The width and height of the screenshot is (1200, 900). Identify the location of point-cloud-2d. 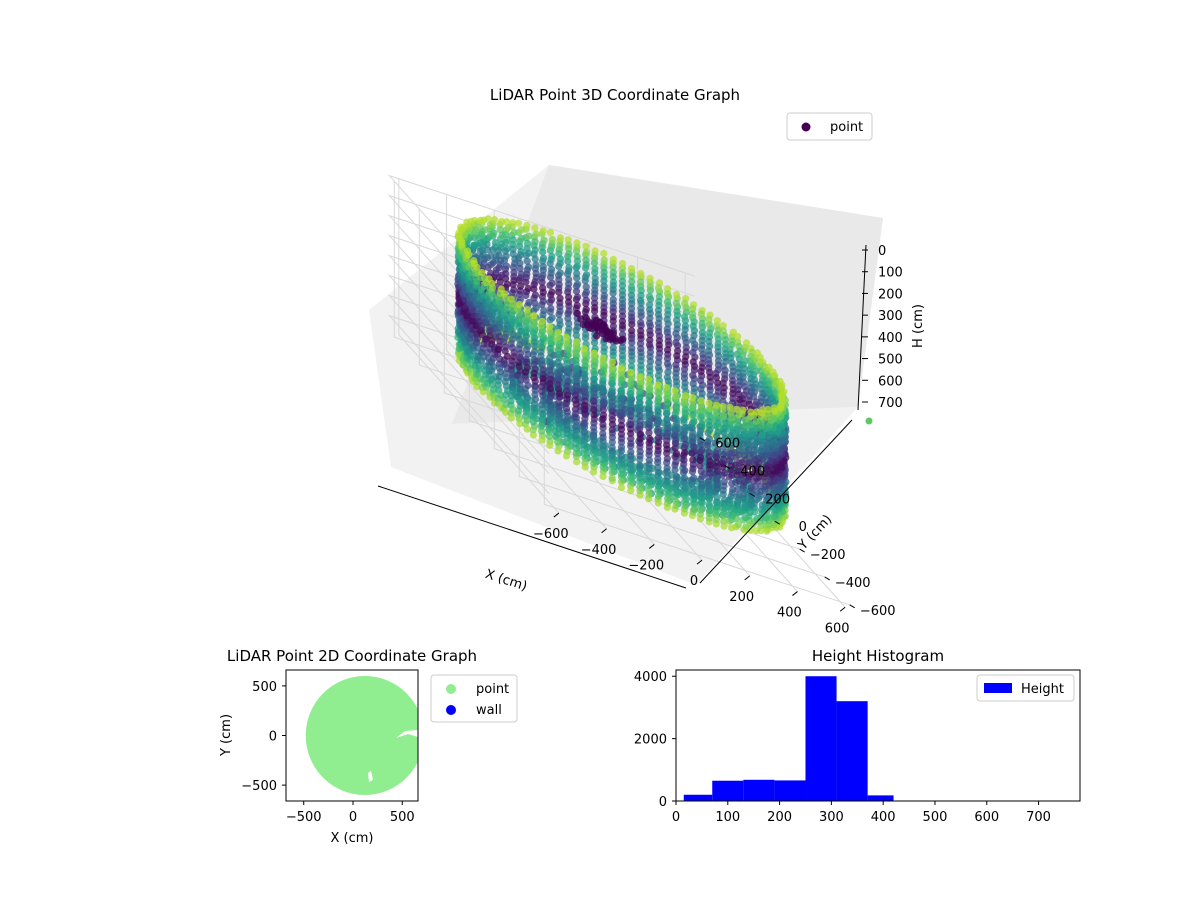
(361, 735).